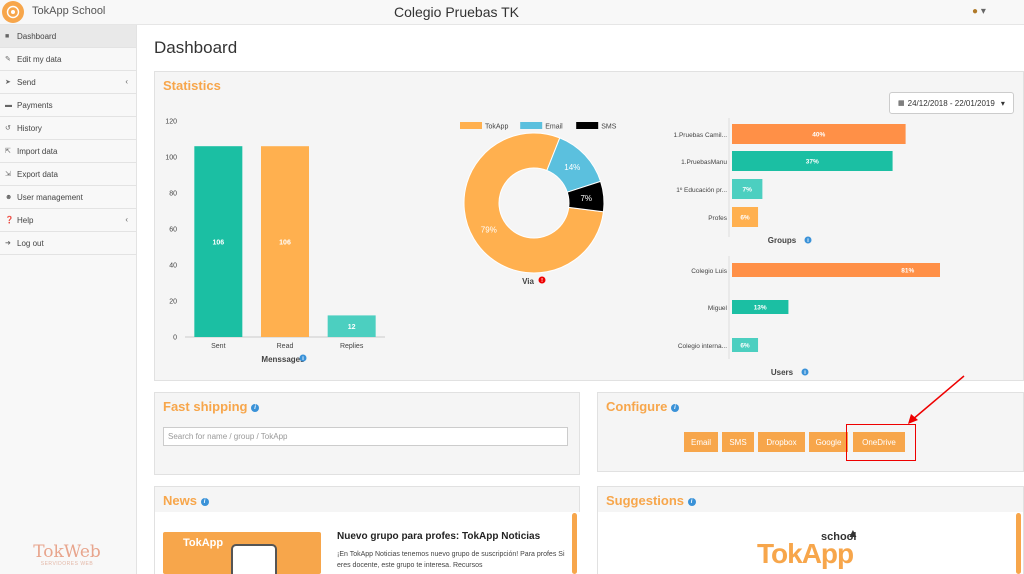 Image resolution: width=1024 pixels, height=574 pixels. I want to click on sidebar-item-payments: ▬ Payments, so click(68, 105).